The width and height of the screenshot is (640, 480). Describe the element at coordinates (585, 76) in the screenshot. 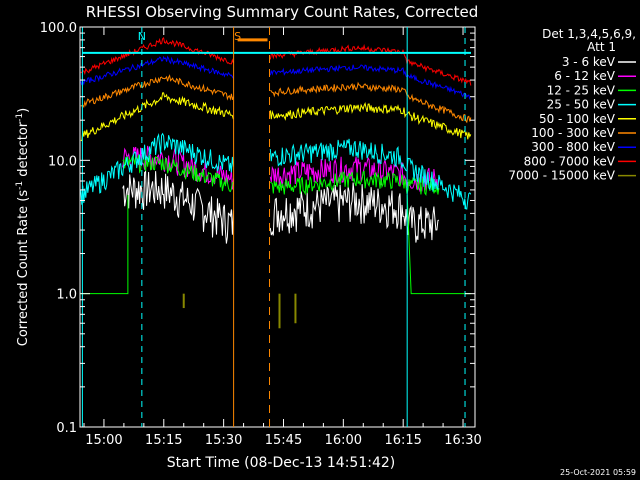

I see `legend-label-1: 6 - 12 keV` at that location.